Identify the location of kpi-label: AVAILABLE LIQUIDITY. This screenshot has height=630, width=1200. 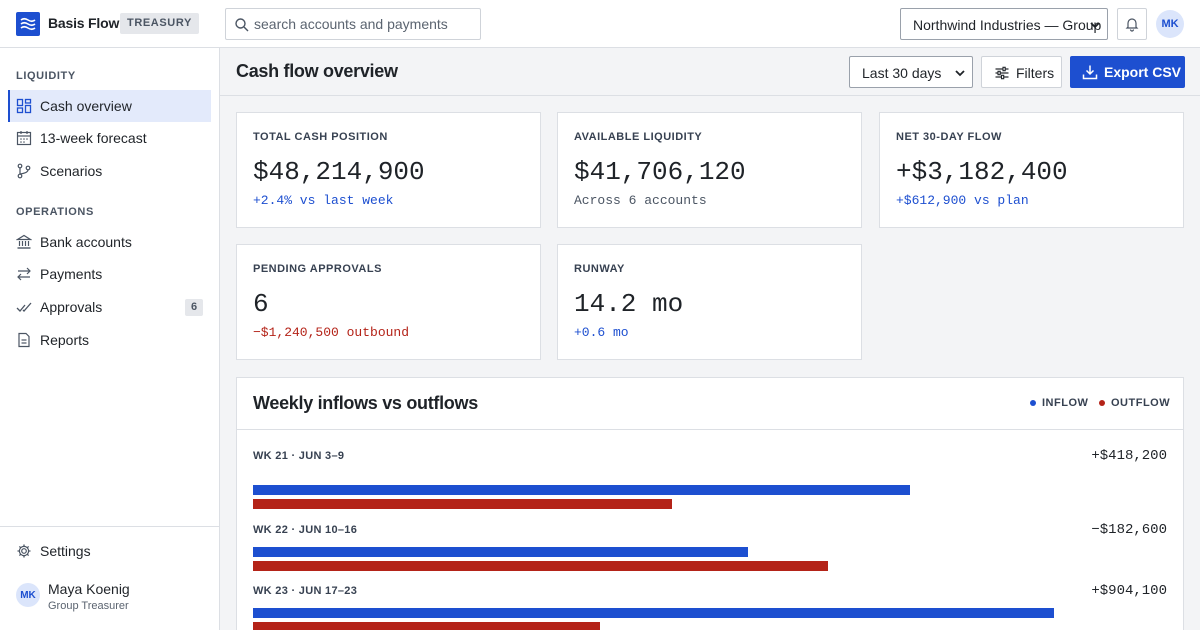
(638, 137).